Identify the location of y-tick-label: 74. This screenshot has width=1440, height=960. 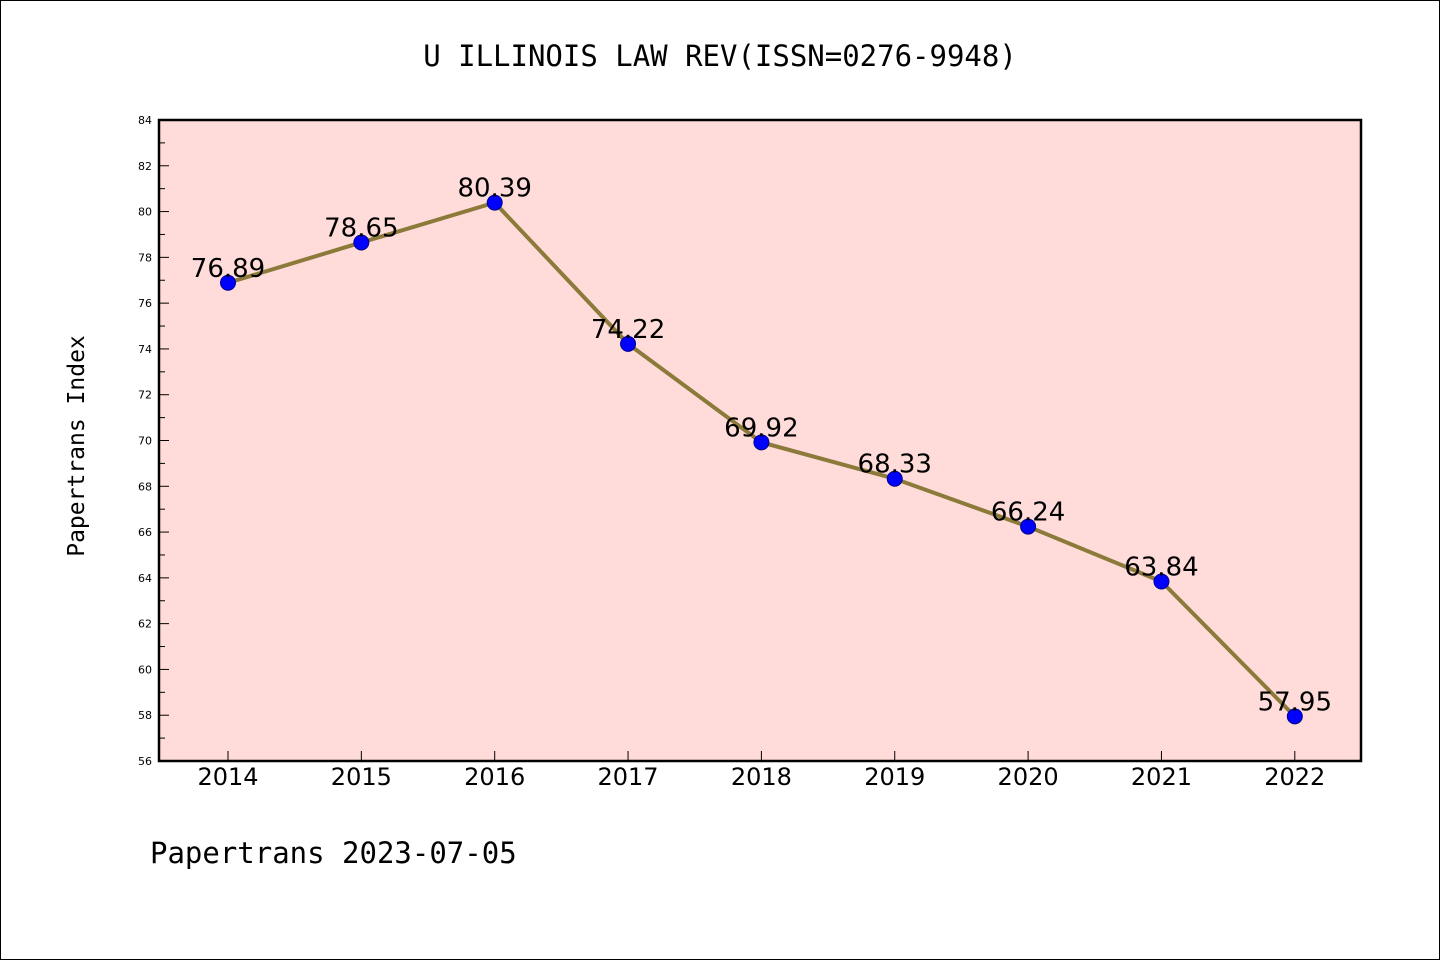
(145, 349).